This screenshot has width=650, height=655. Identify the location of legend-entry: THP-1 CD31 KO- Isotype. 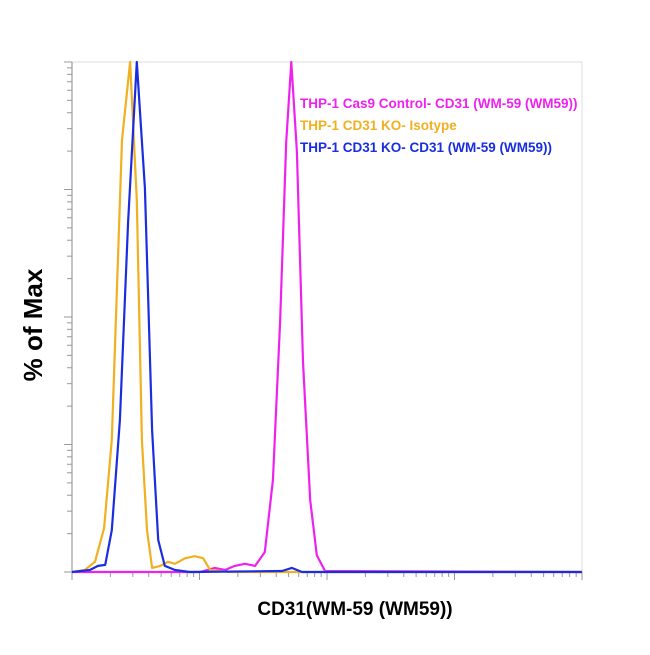
(378, 125).